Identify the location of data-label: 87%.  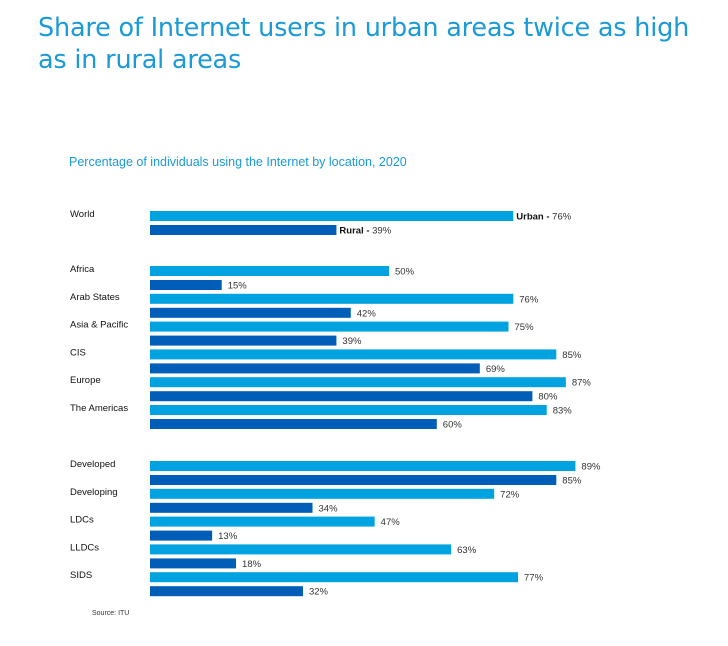
(582, 383).